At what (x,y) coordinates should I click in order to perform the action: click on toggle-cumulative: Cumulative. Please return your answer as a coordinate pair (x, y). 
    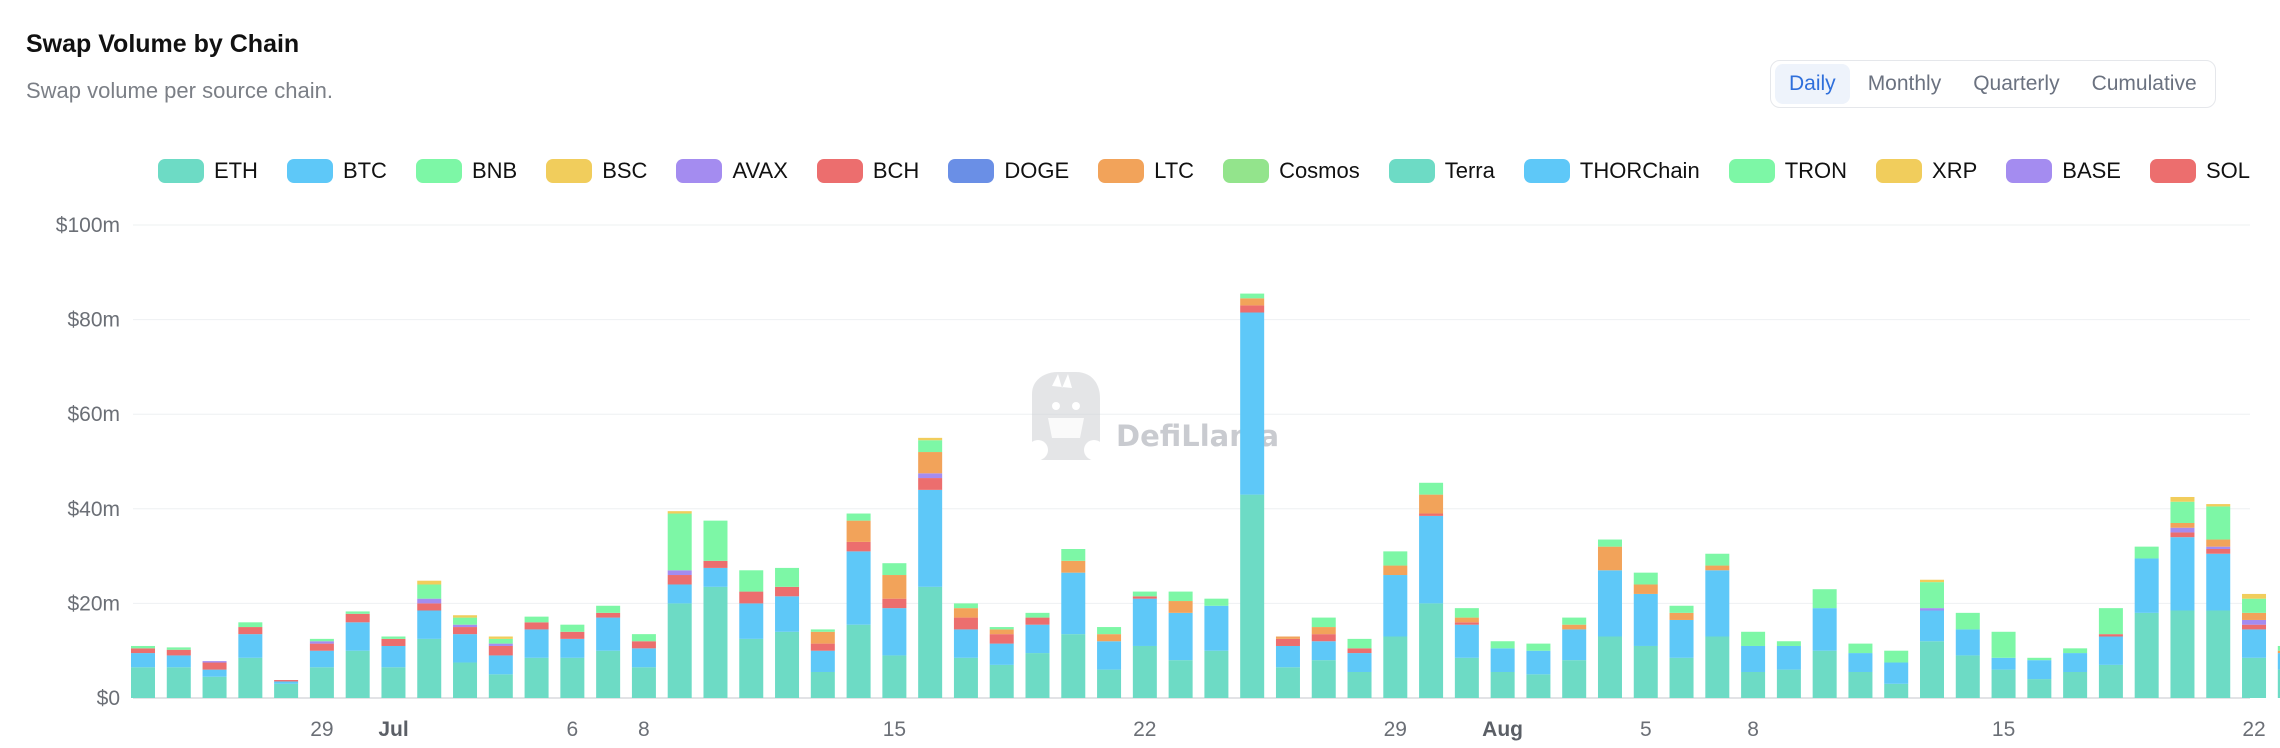
    Looking at the image, I should click on (2144, 83).